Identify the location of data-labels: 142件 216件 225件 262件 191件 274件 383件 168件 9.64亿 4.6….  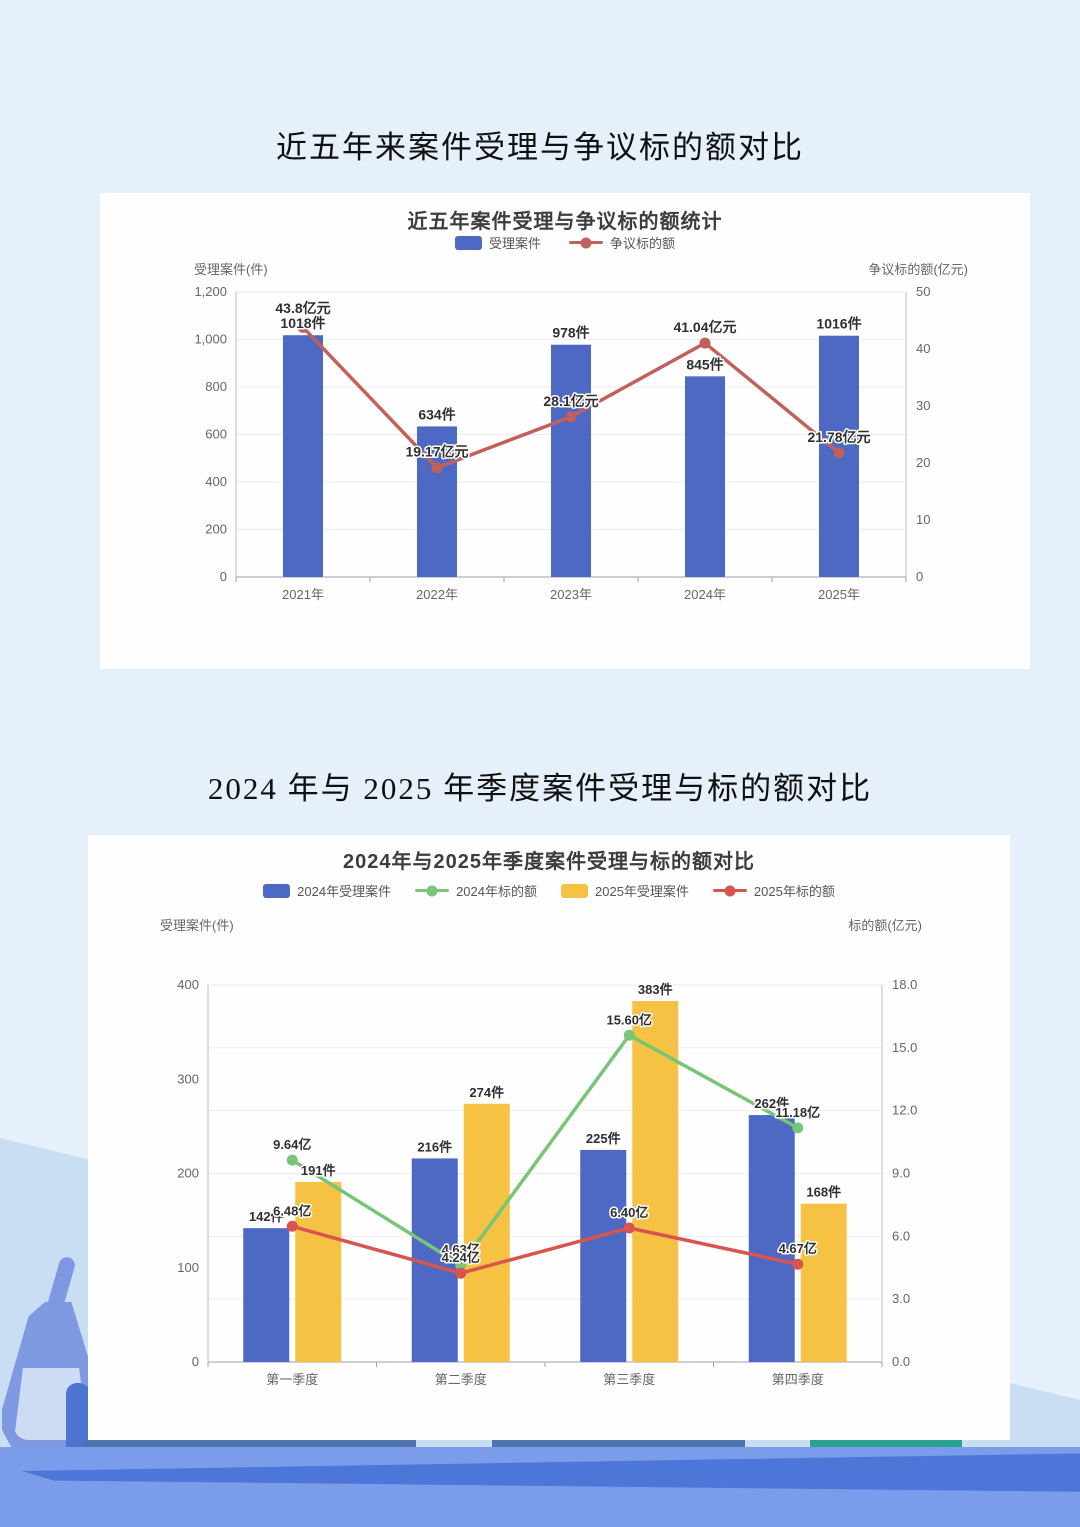
(544, 1124).